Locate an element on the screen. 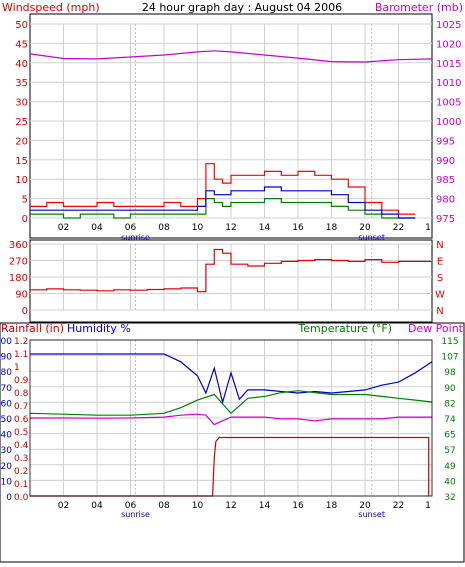 The width and height of the screenshot is (465, 567). direction-tick-label: 0 is located at coordinates (25, 311).